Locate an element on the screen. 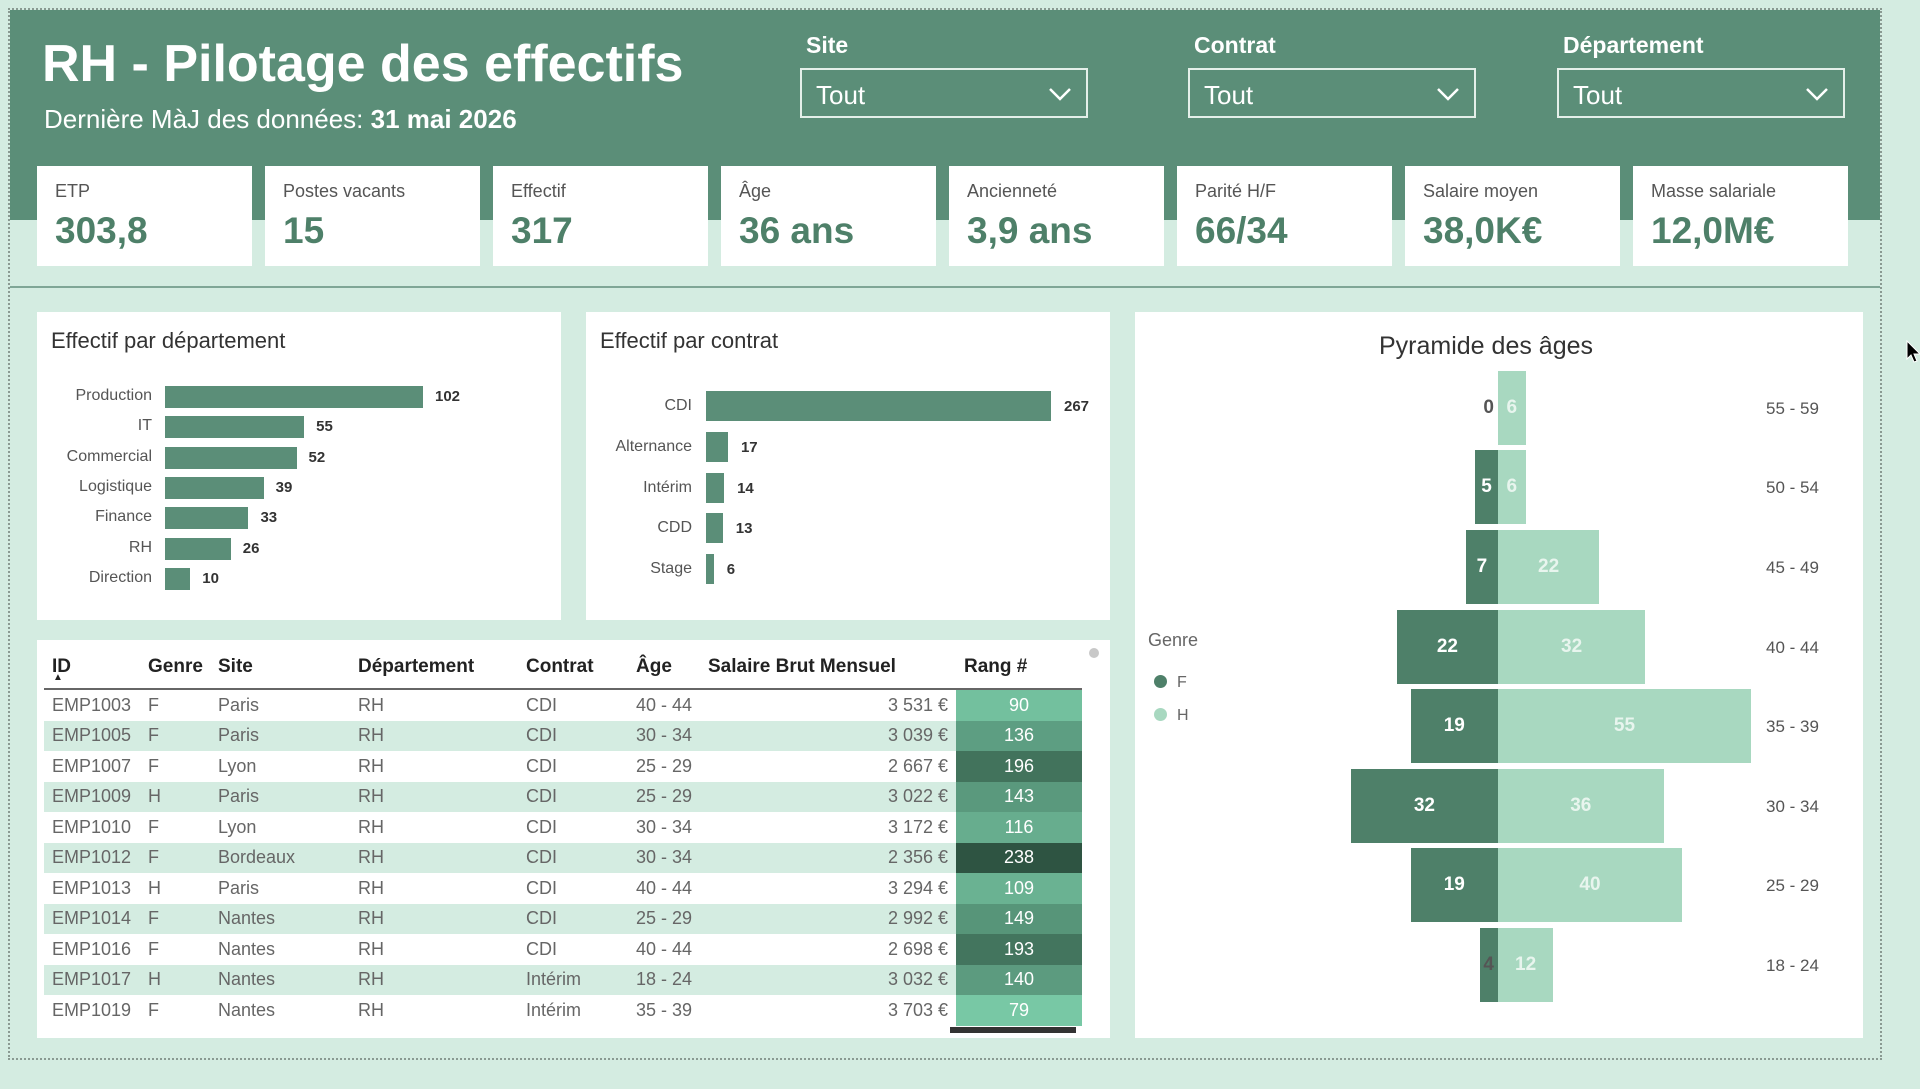 The height and width of the screenshot is (1089, 1920). bar-value-label: 52 is located at coordinates (317, 457).